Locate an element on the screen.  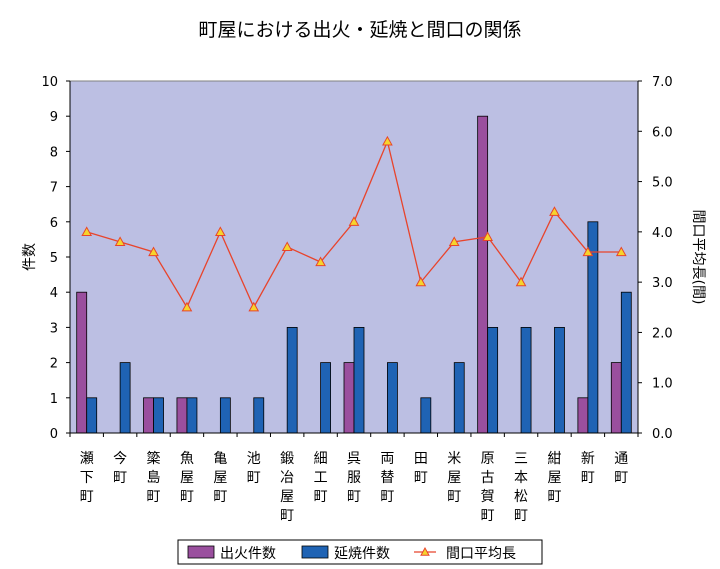
left-tick-label: 7 is located at coordinates (54, 188).